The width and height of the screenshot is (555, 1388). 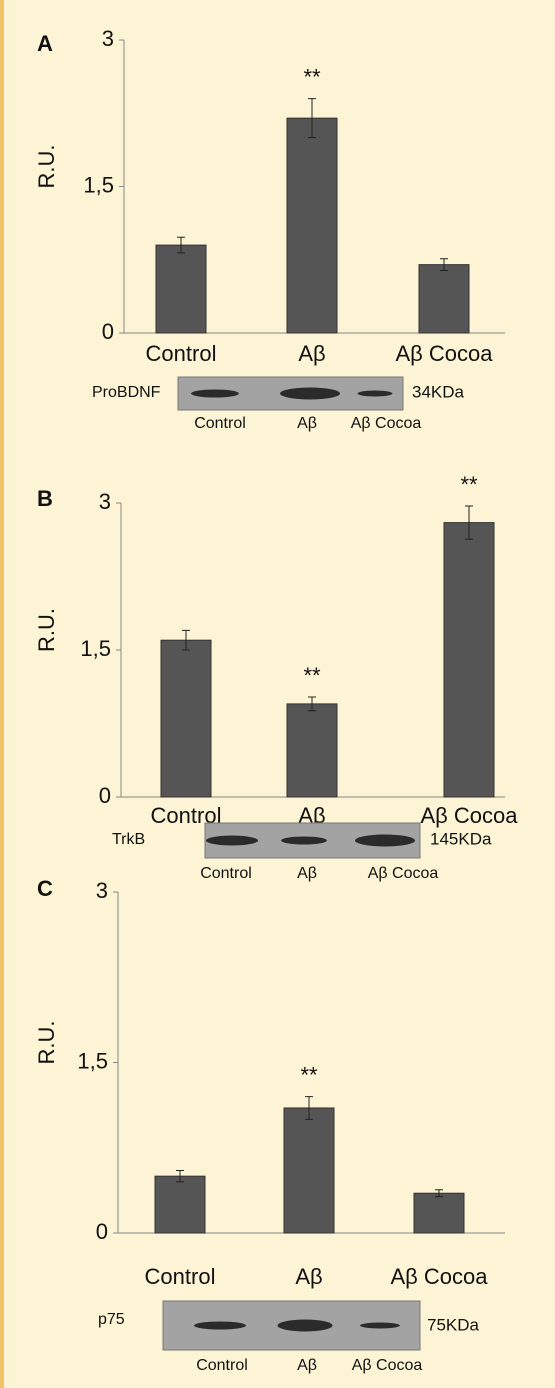 What do you see at coordinates (461, 838) in the screenshot?
I see `blot-size: 145KDa` at bounding box center [461, 838].